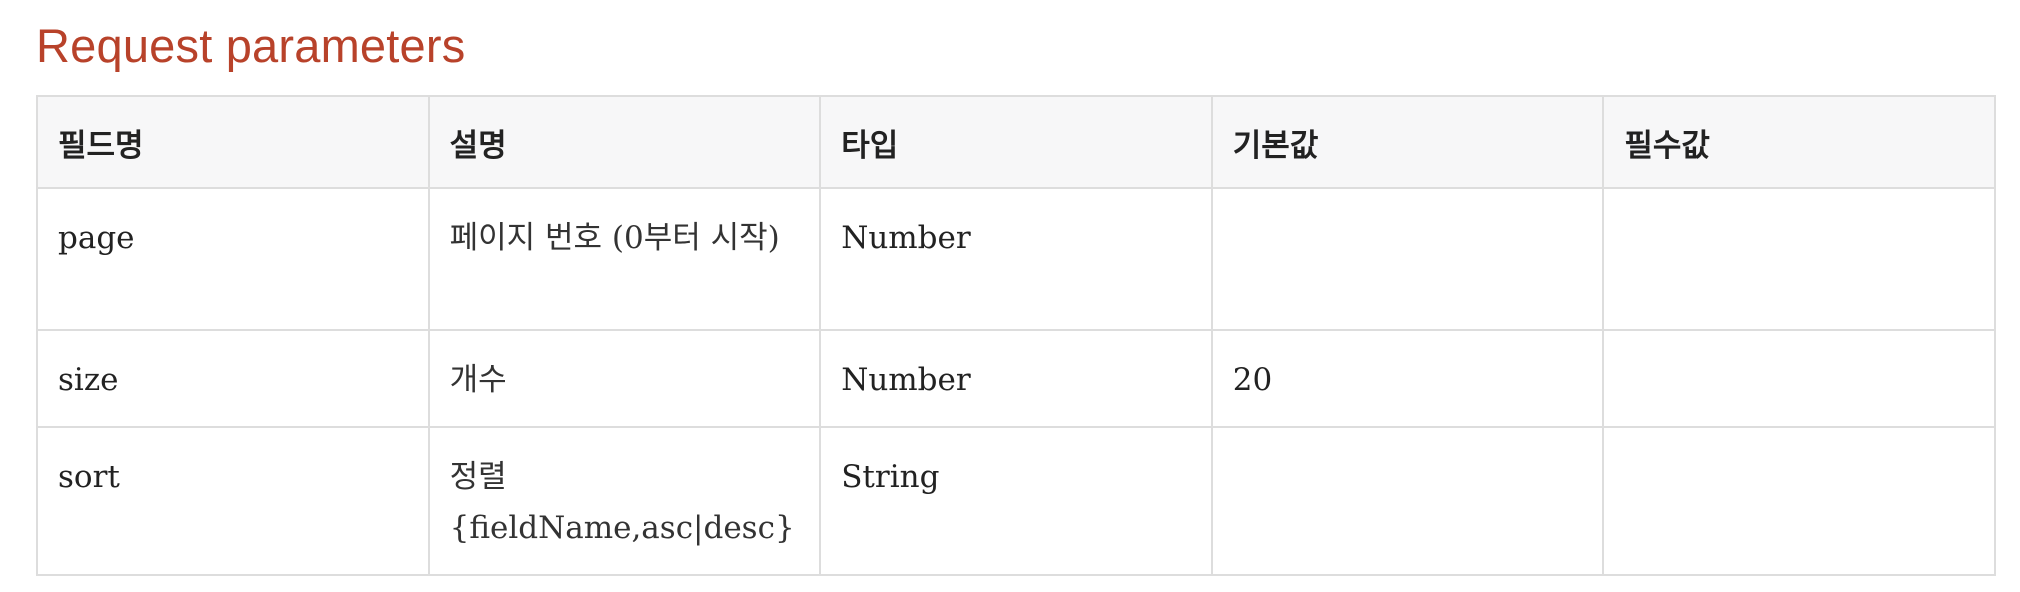 The width and height of the screenshot is (2020, 592). I want to click on cell-description: 정렬 {fieldName,asc|desc}, so click(624, 501).